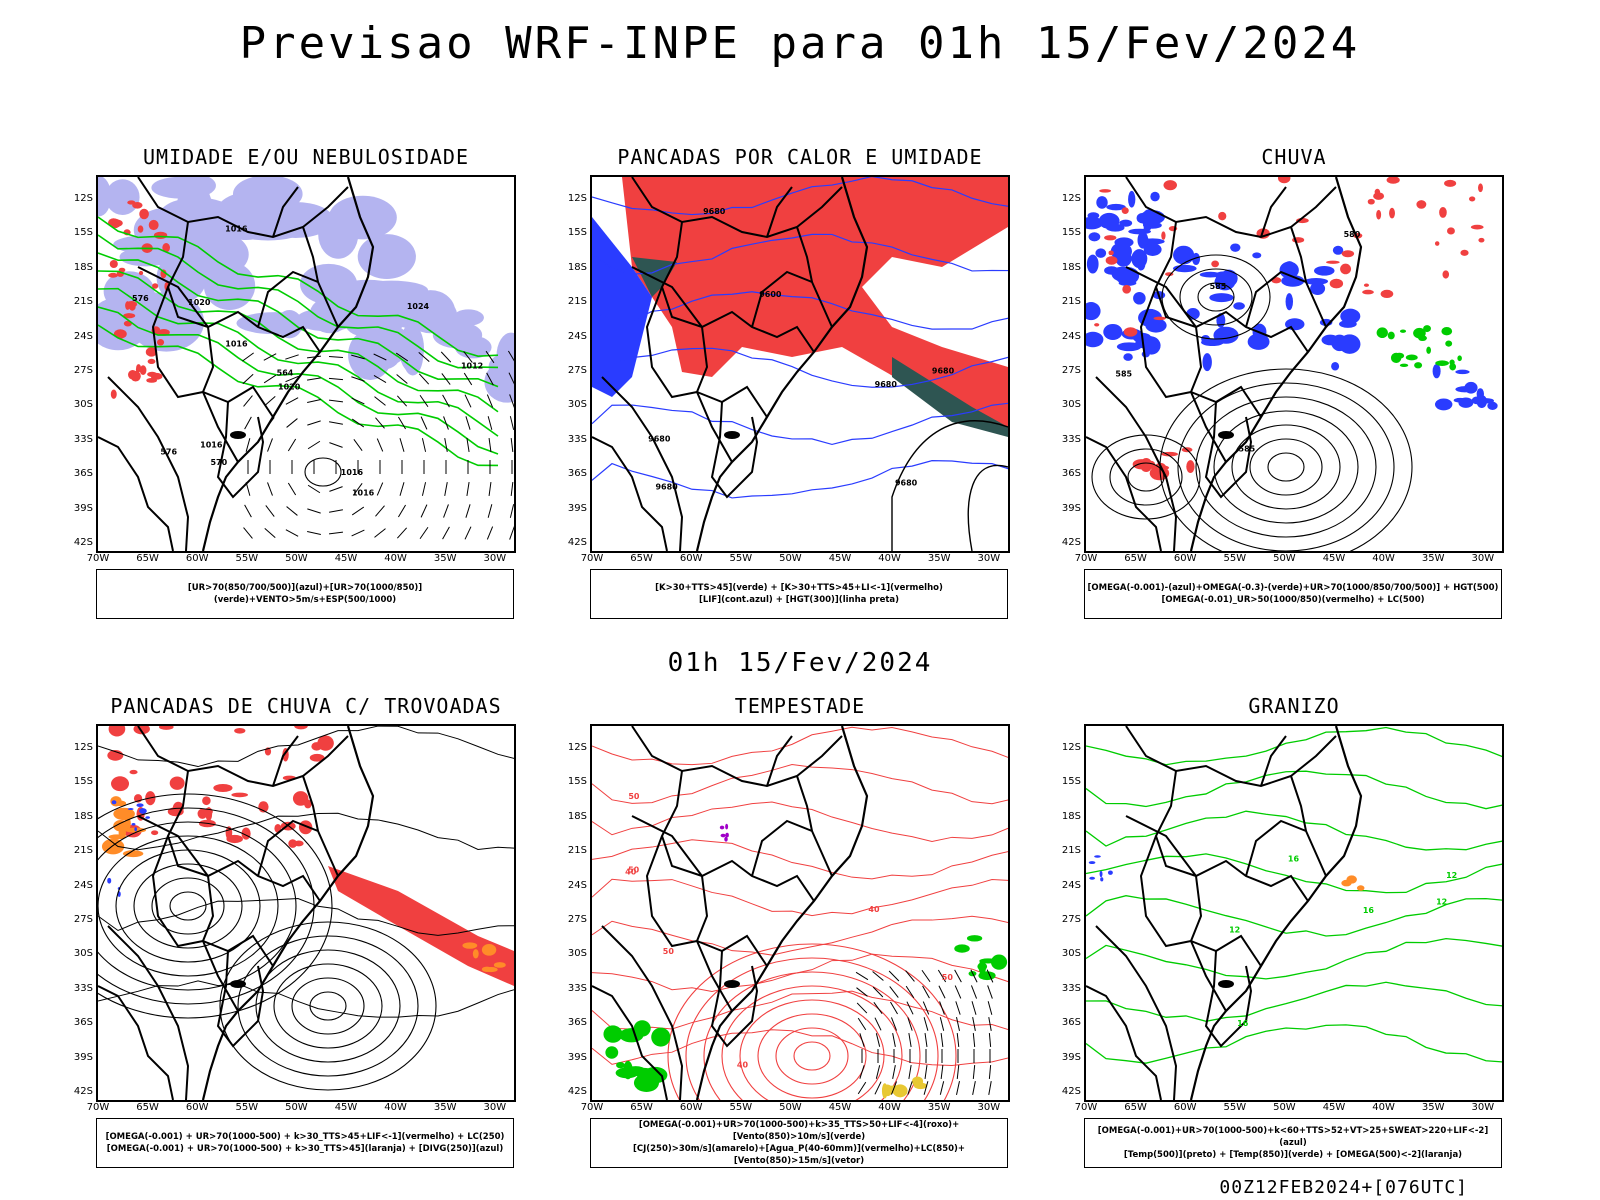  Describe the element at coordinates (1226, 984) in the screenshot. I see `lagoon` at that location.